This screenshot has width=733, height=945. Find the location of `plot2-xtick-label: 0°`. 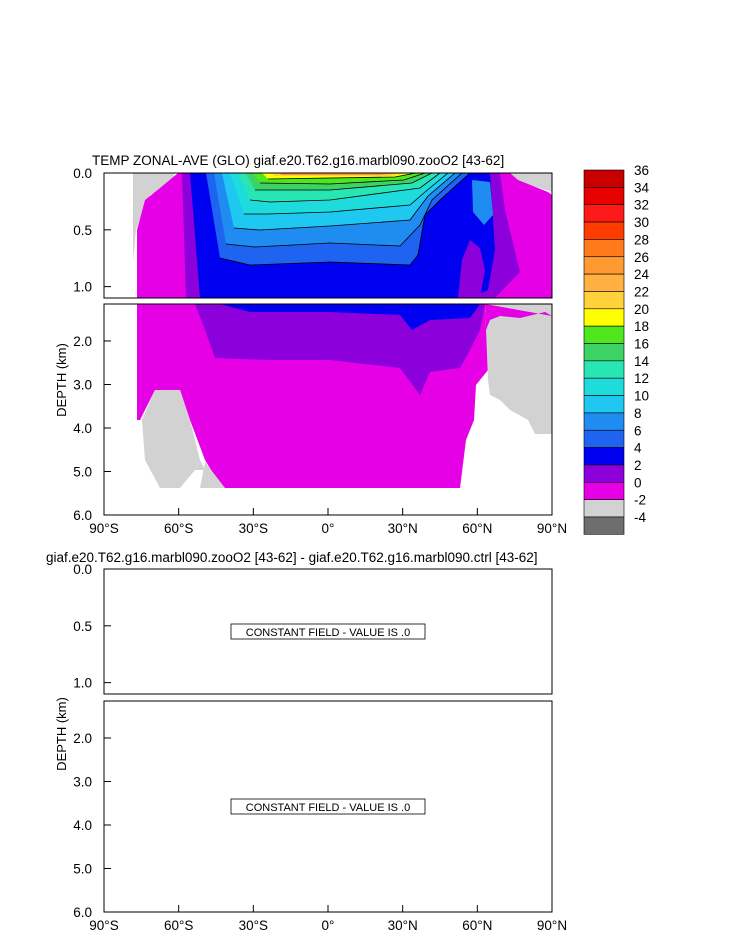

plot2-xtick-label: 0° is located at coordinates (328, 925).